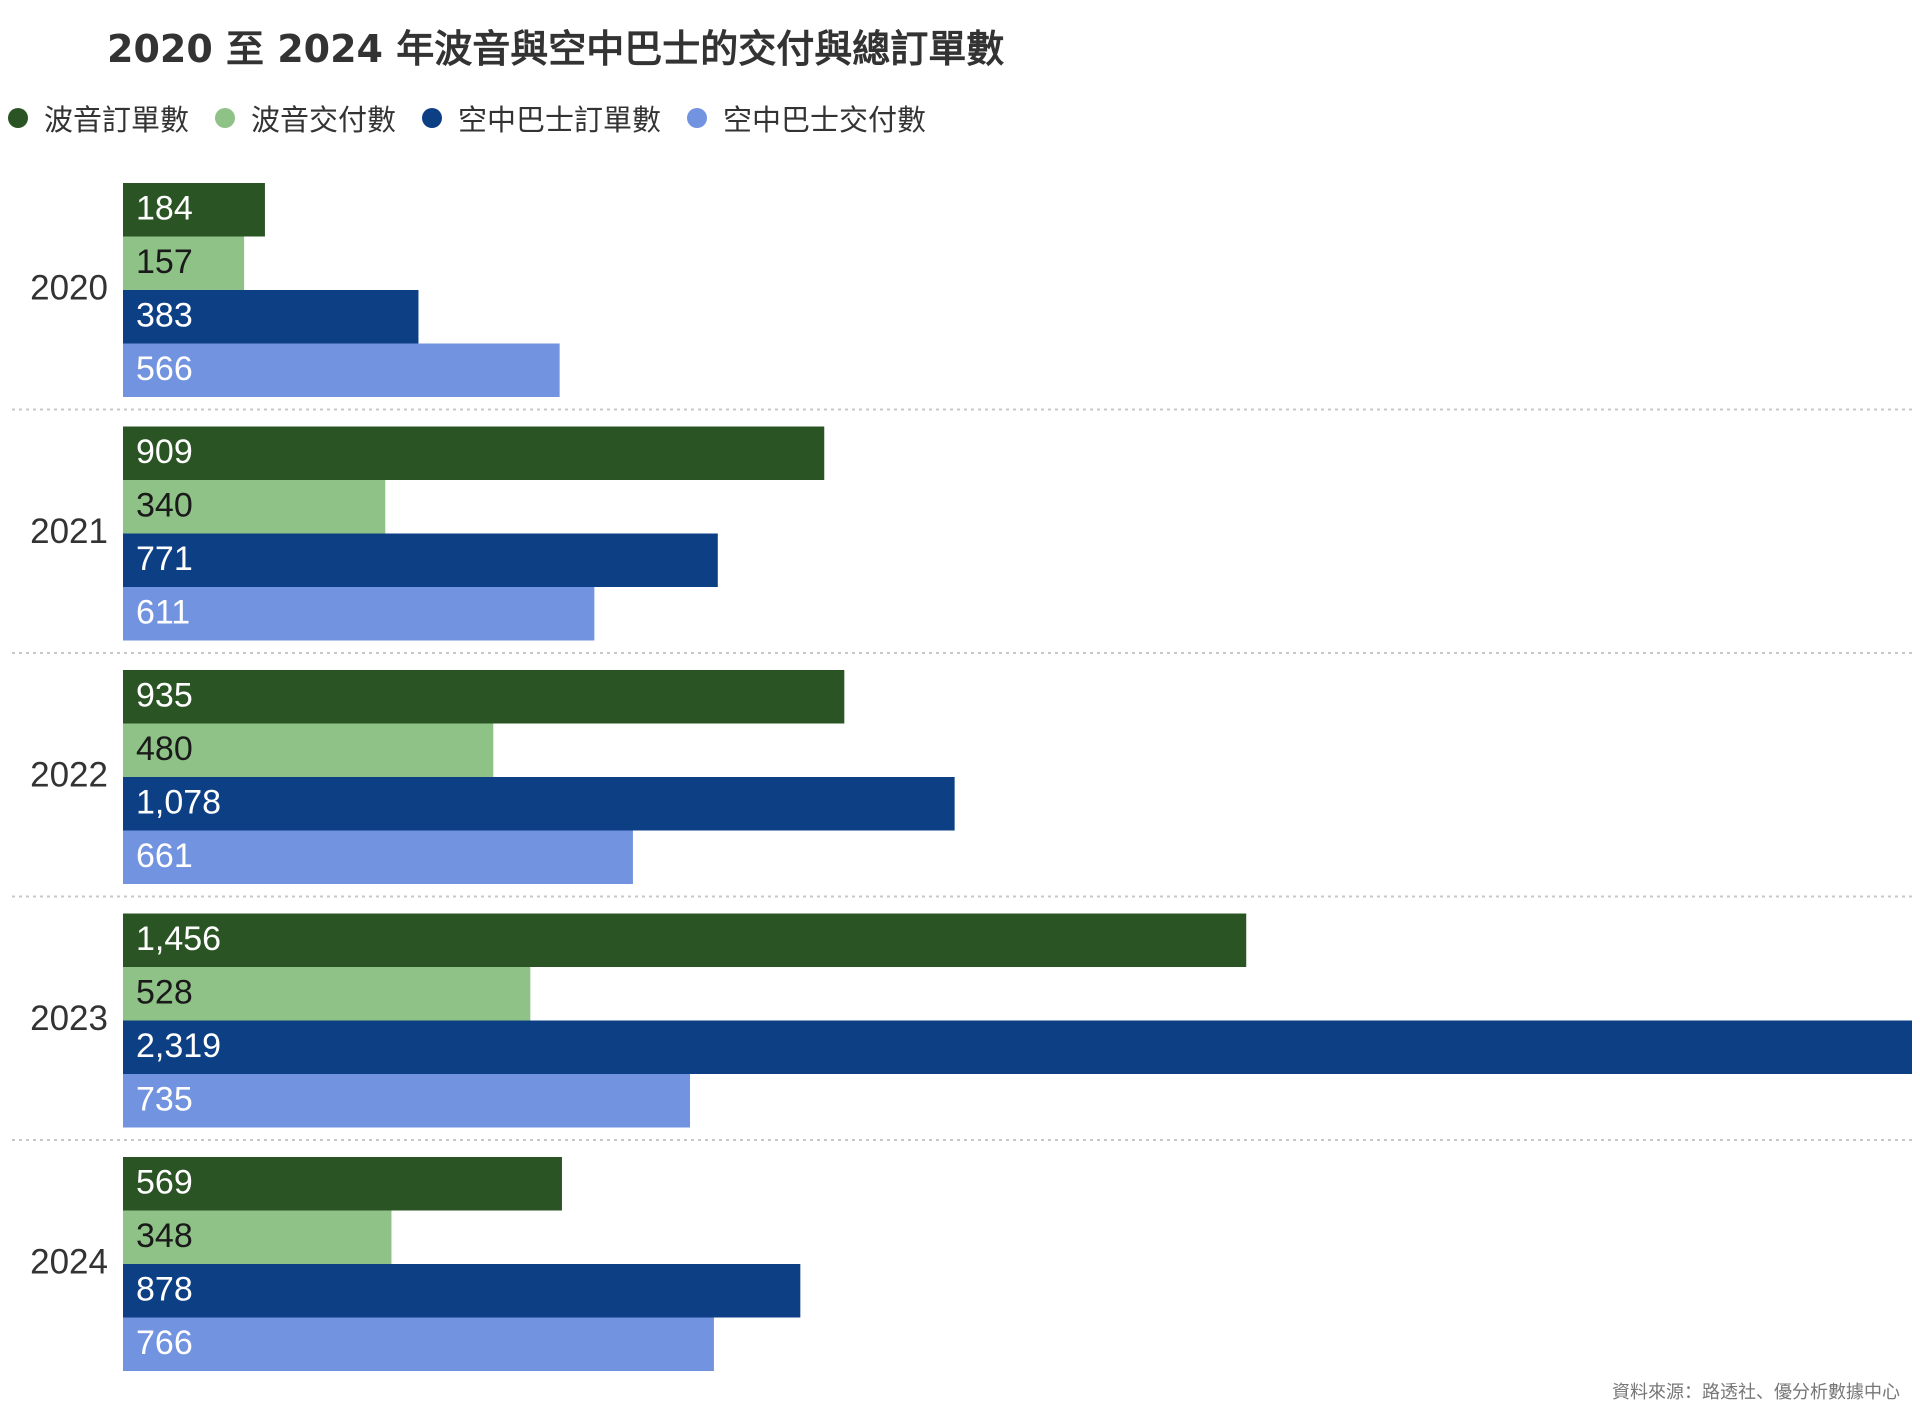 Image resolution: width=1920 pixels, height=1404 pixels. What do you see at coordinates (164, 1183) in the screenshot?
I see `data-label-2024-0: 569` at bounding box center [164, 1183].